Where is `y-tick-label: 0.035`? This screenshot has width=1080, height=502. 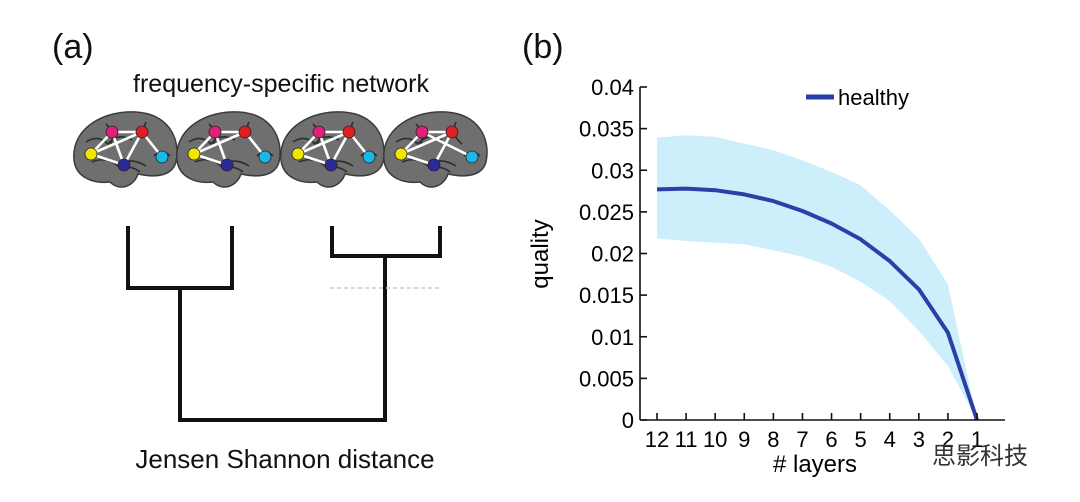 y-tick-label: 0.035 is located at coordinates (606, 129).